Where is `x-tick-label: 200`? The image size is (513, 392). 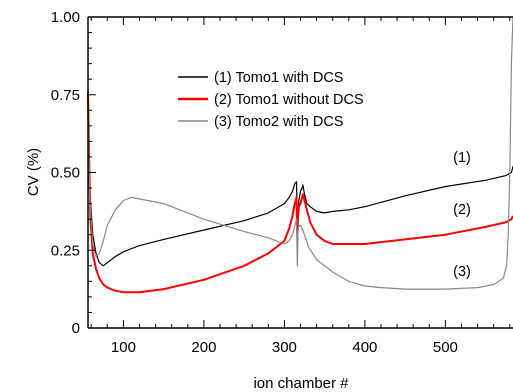 x-tick-label: 200 is located at coordinates (203, 347).